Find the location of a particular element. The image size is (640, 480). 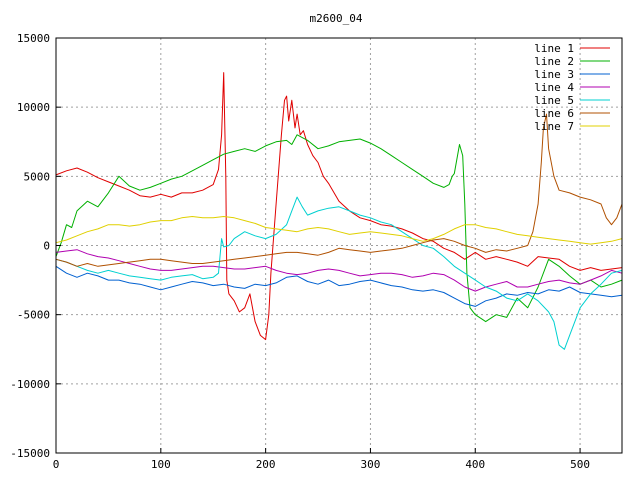

legend-label-6: line 6 is located at coordinates (554, 113).